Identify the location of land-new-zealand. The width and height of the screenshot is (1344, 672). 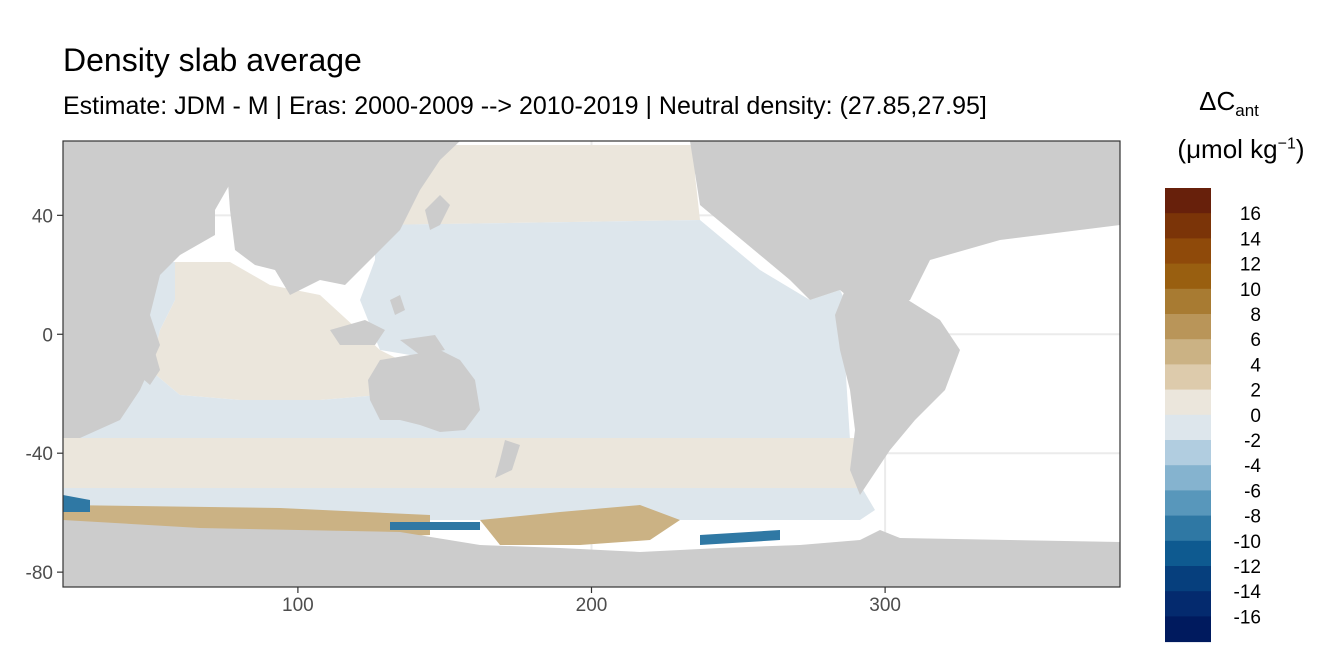
(507, 459).